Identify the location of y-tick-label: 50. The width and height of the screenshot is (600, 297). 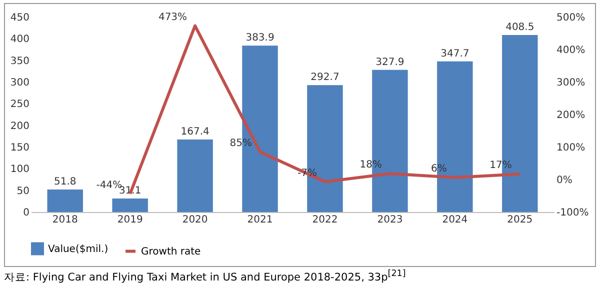
(23, 191).